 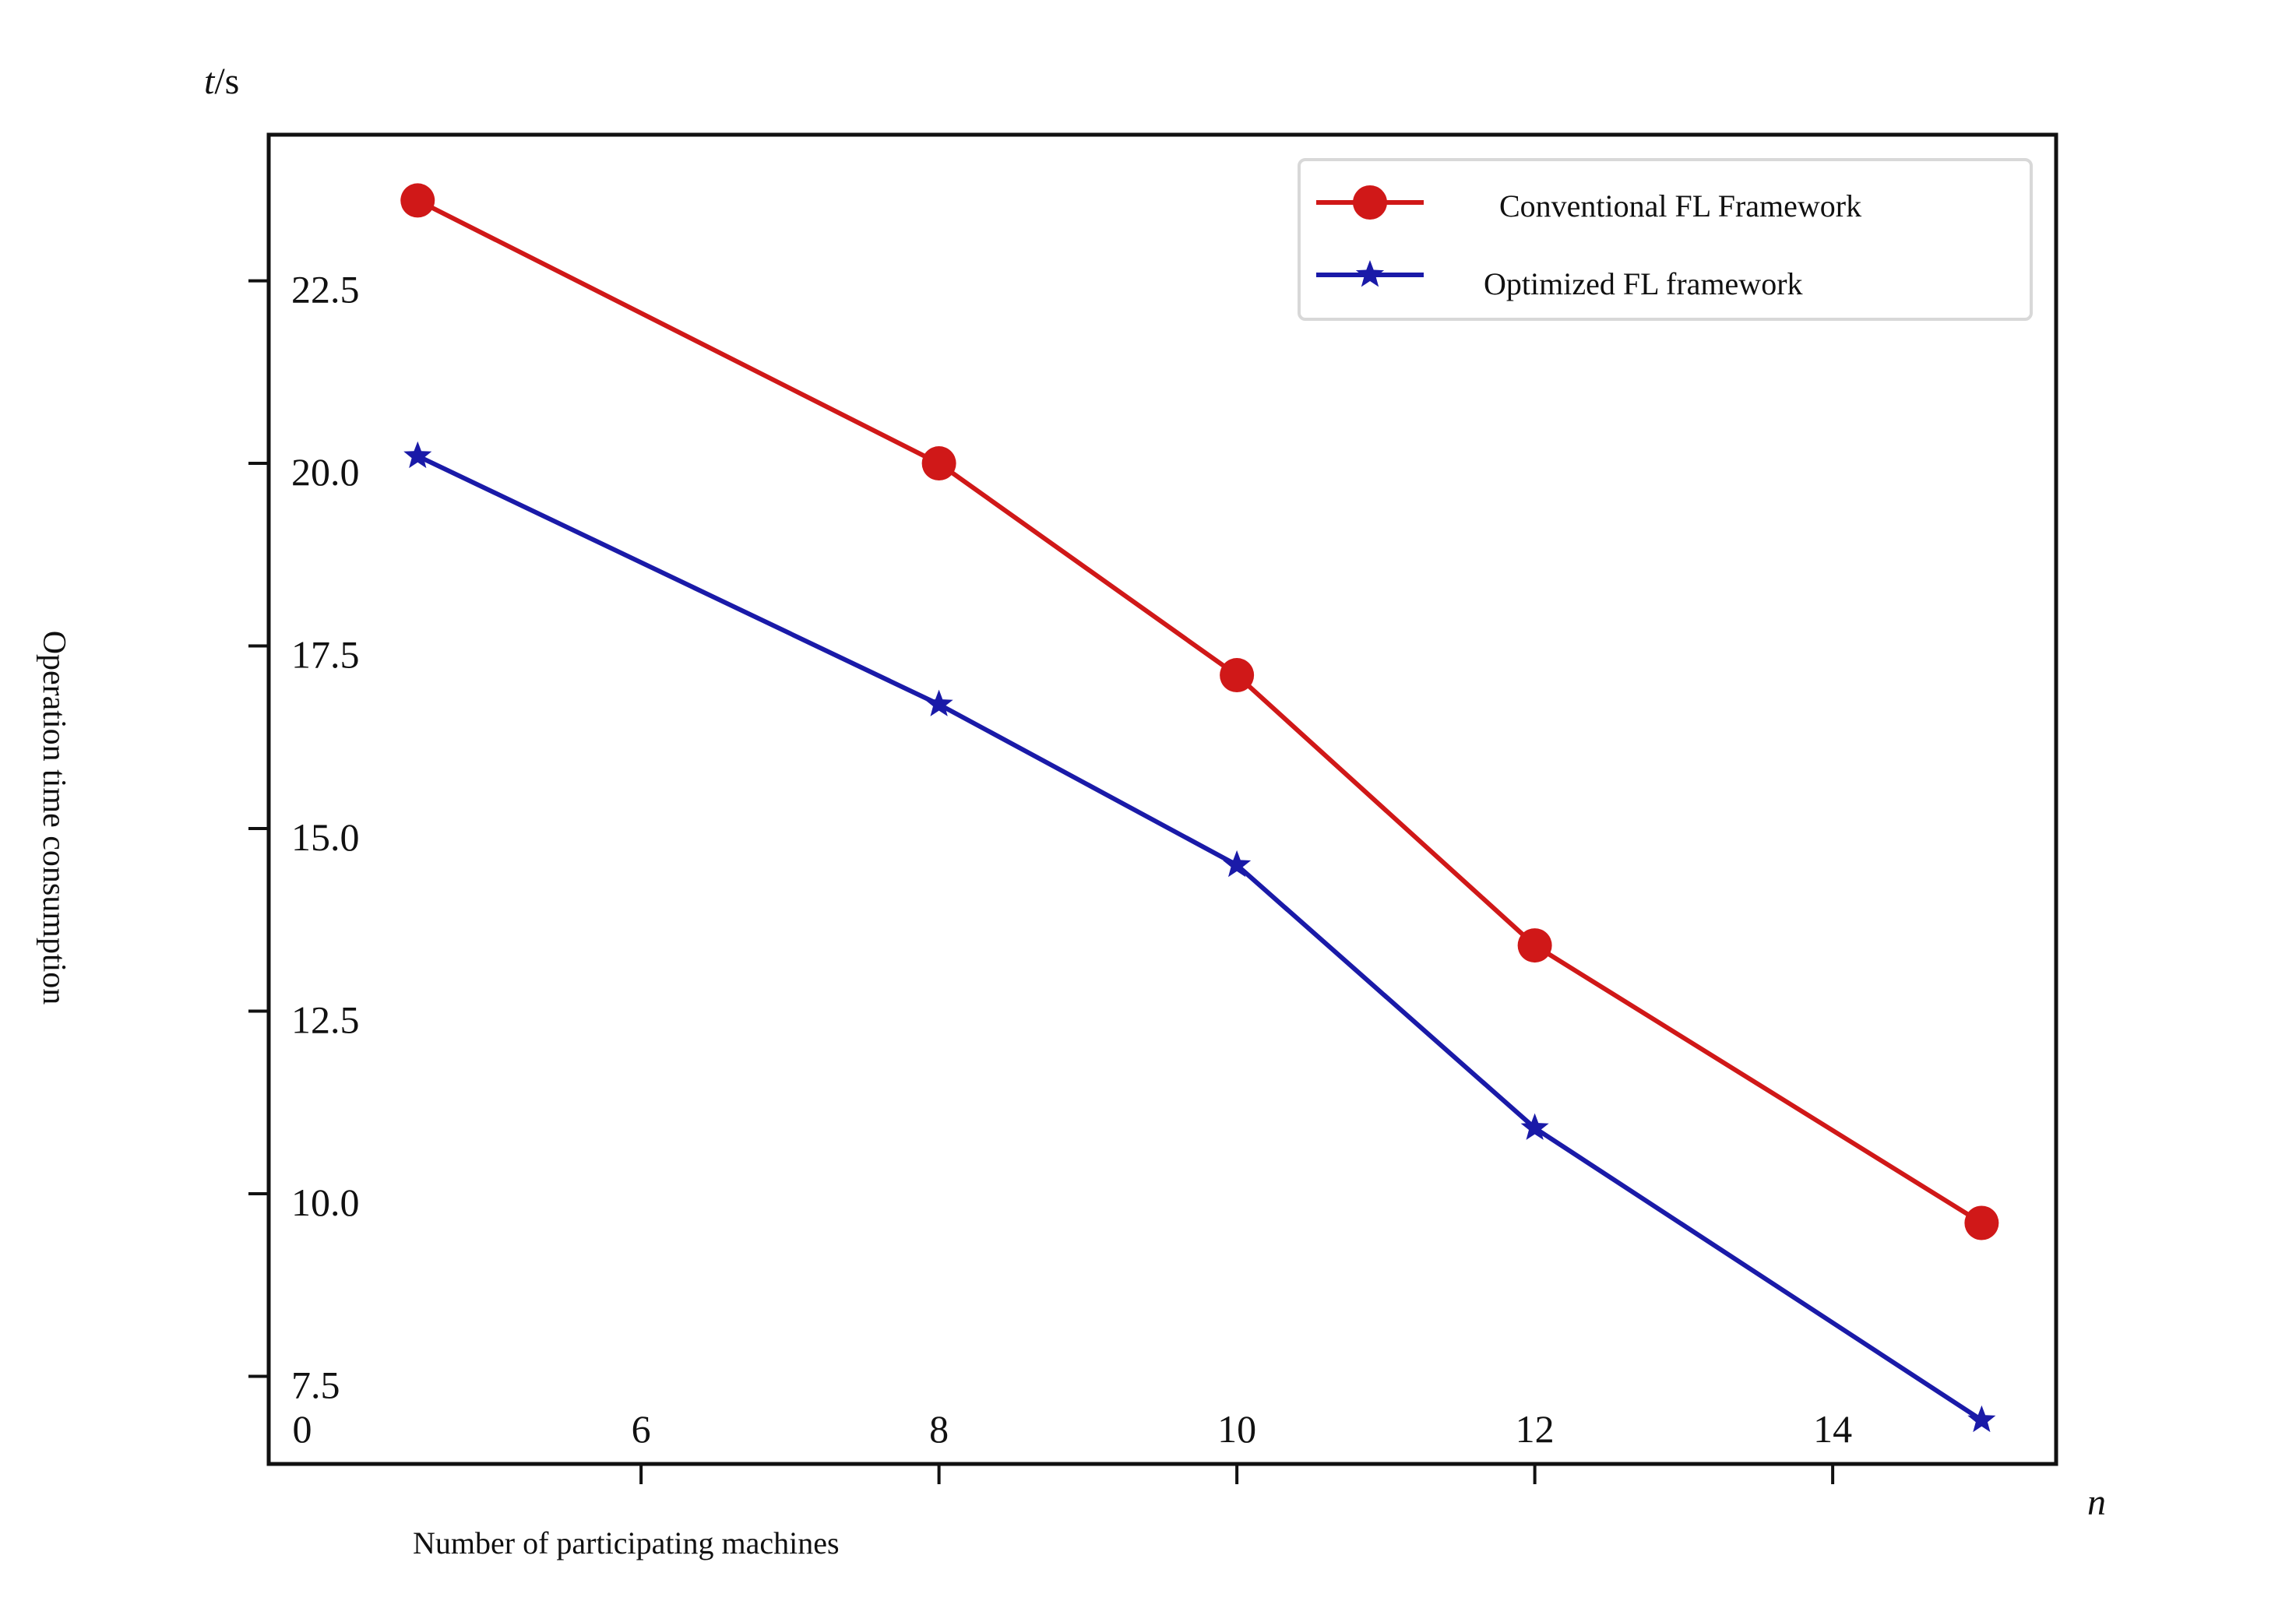 I want to click on x-tick-label: 14, so click(x=1833, y=1429).